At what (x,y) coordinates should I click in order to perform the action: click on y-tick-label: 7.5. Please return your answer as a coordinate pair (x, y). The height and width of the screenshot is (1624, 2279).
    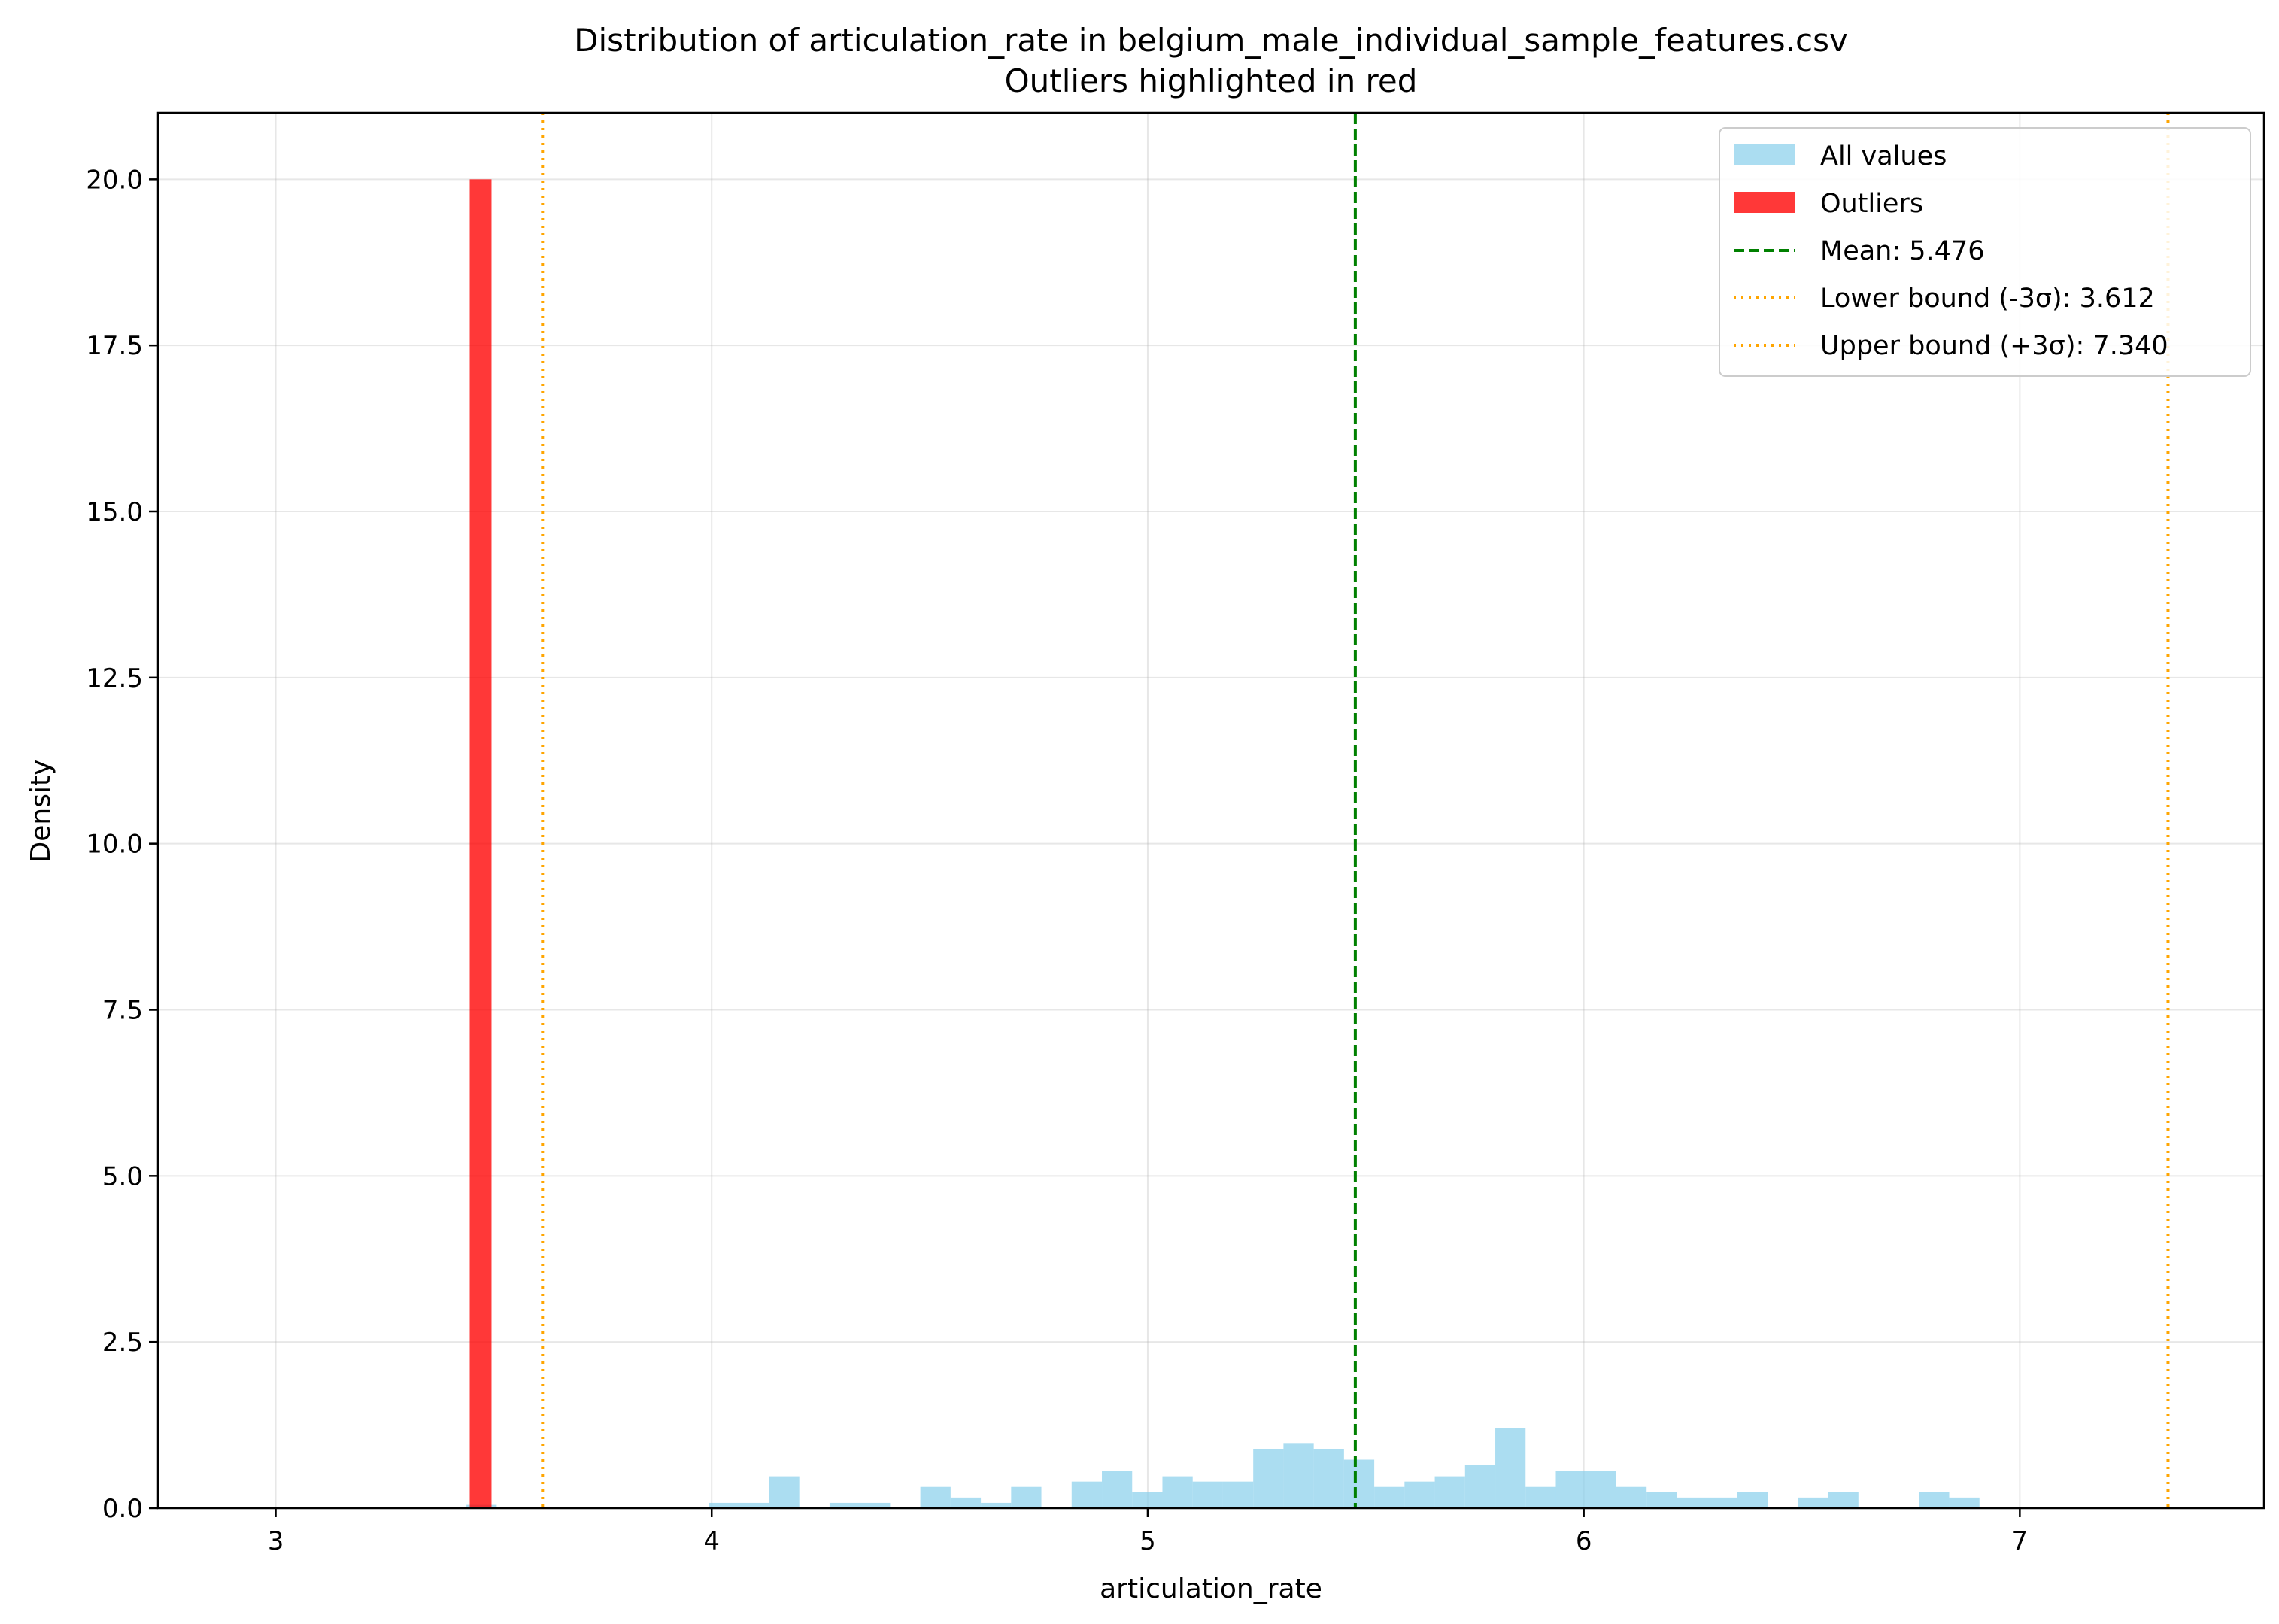
    Looking at the image, I should click on (122, 1011).